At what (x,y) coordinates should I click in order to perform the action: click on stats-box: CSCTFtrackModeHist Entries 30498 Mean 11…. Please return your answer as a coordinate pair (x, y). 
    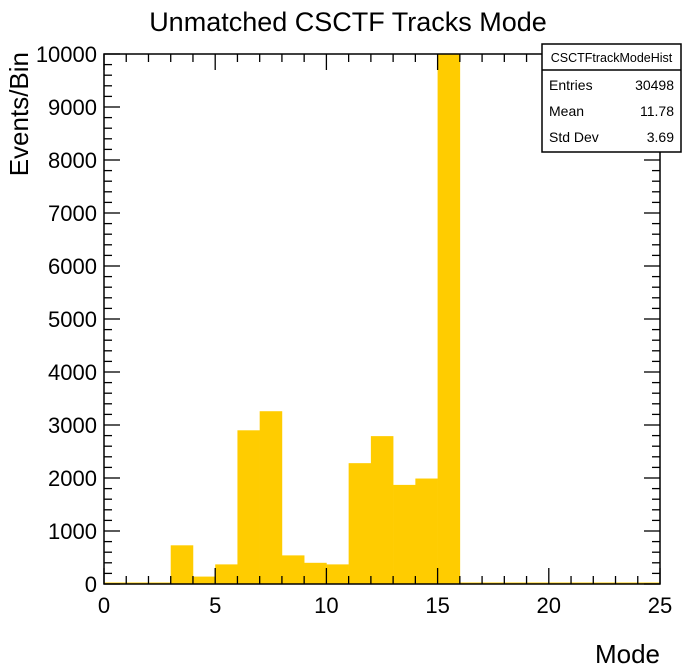
    Looking at the image, I should click on (611, 98).